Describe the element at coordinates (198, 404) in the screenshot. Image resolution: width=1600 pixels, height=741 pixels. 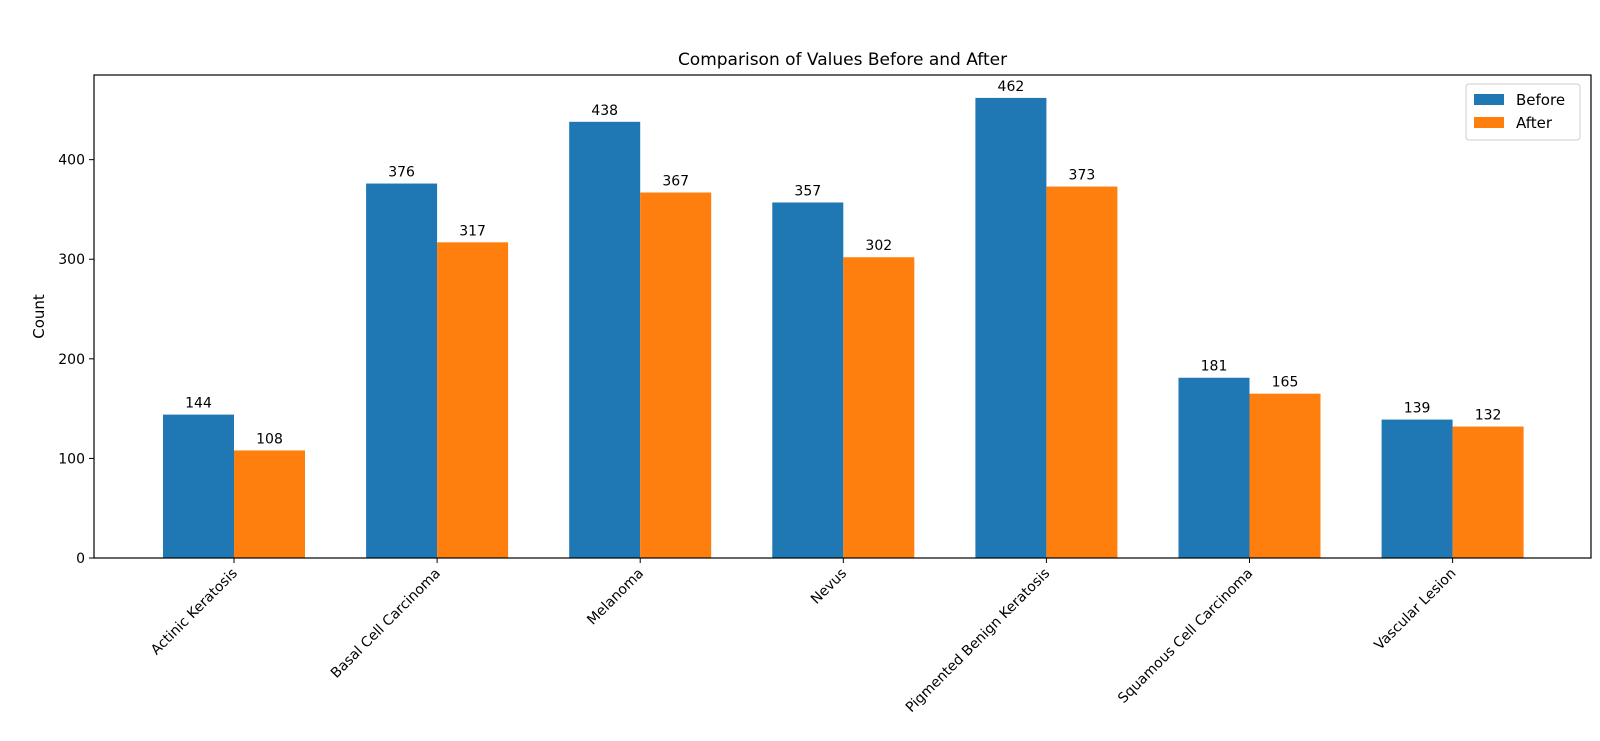
I see `bar-label-before-1: 144` at that location.